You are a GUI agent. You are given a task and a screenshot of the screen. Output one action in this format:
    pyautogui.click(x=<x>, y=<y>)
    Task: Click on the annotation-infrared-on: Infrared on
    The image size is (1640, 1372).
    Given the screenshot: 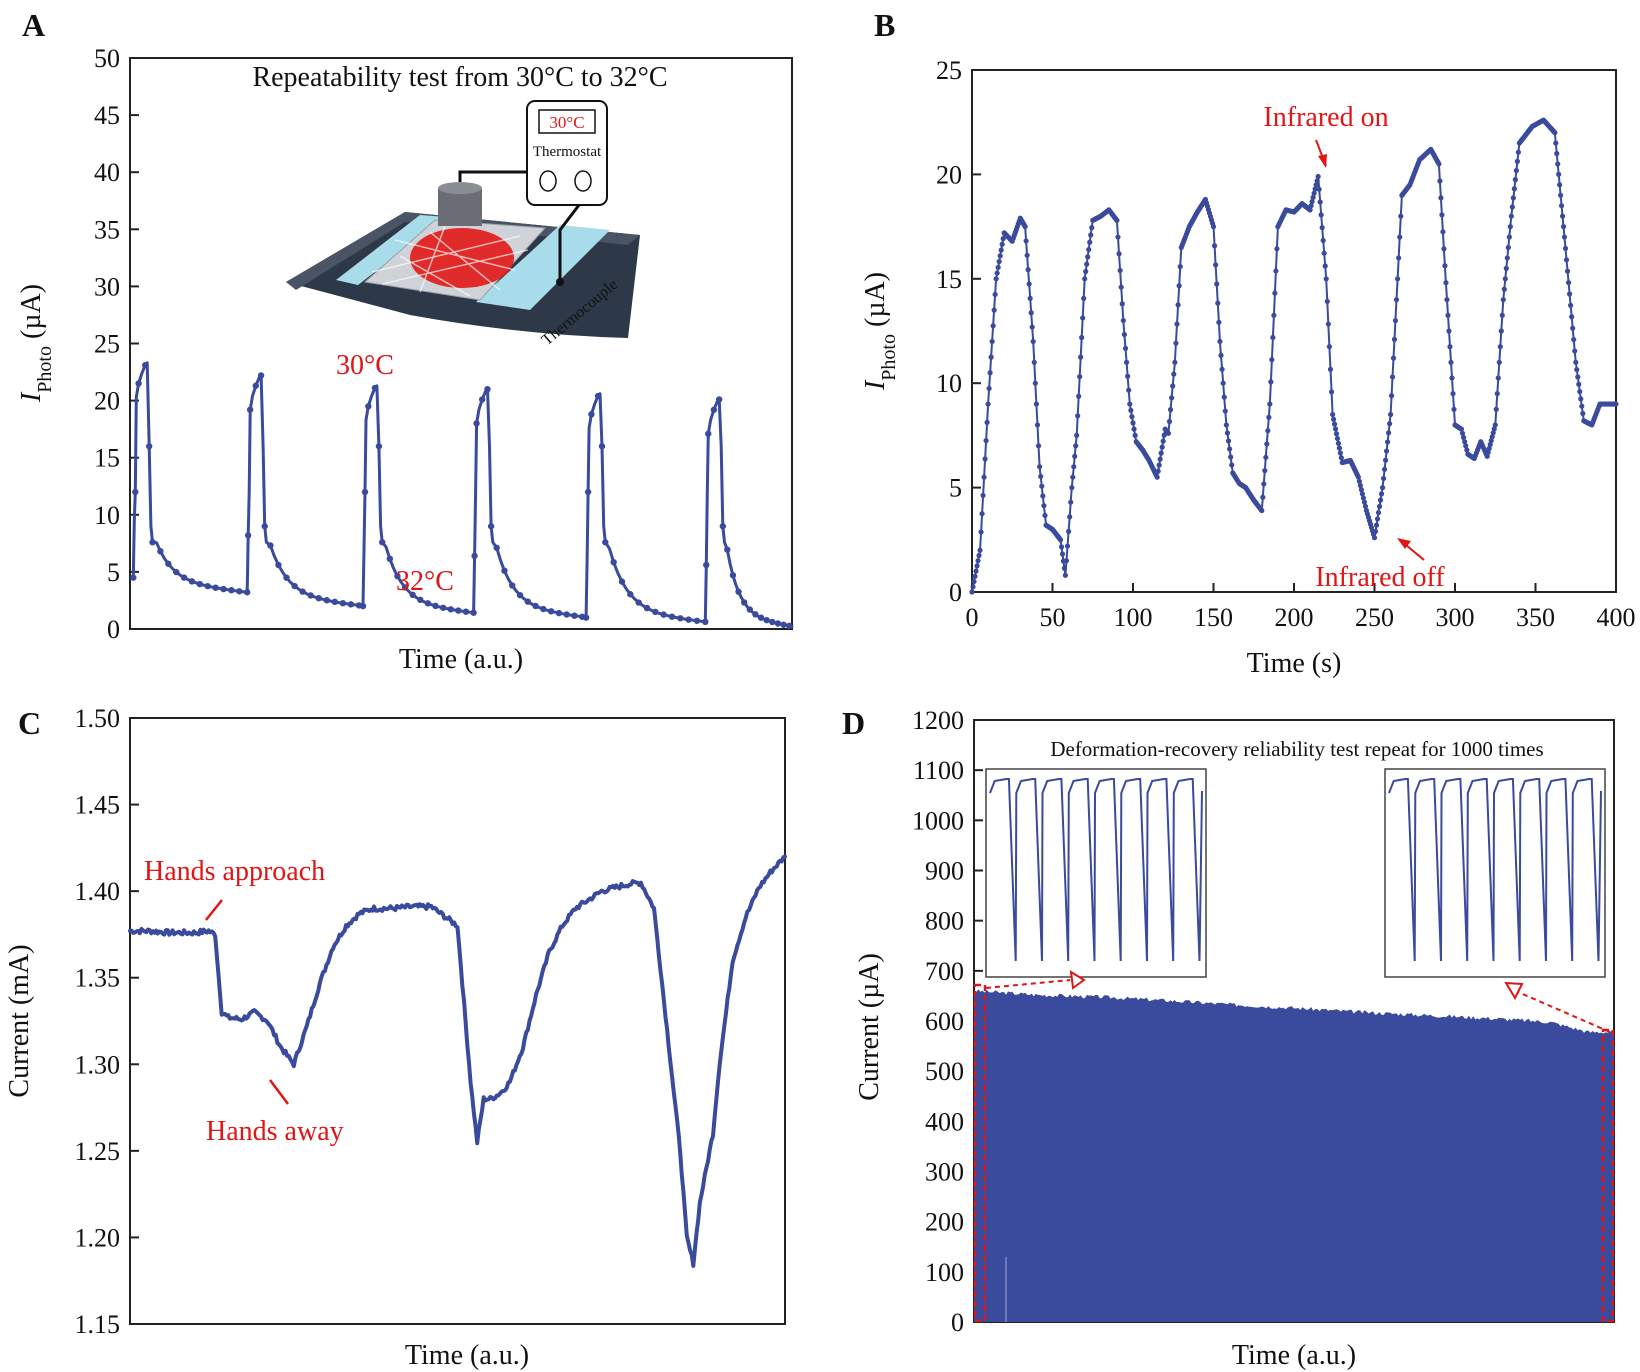 What is the action you would take?
    pyautogui.click(x=1325, y=117)
    